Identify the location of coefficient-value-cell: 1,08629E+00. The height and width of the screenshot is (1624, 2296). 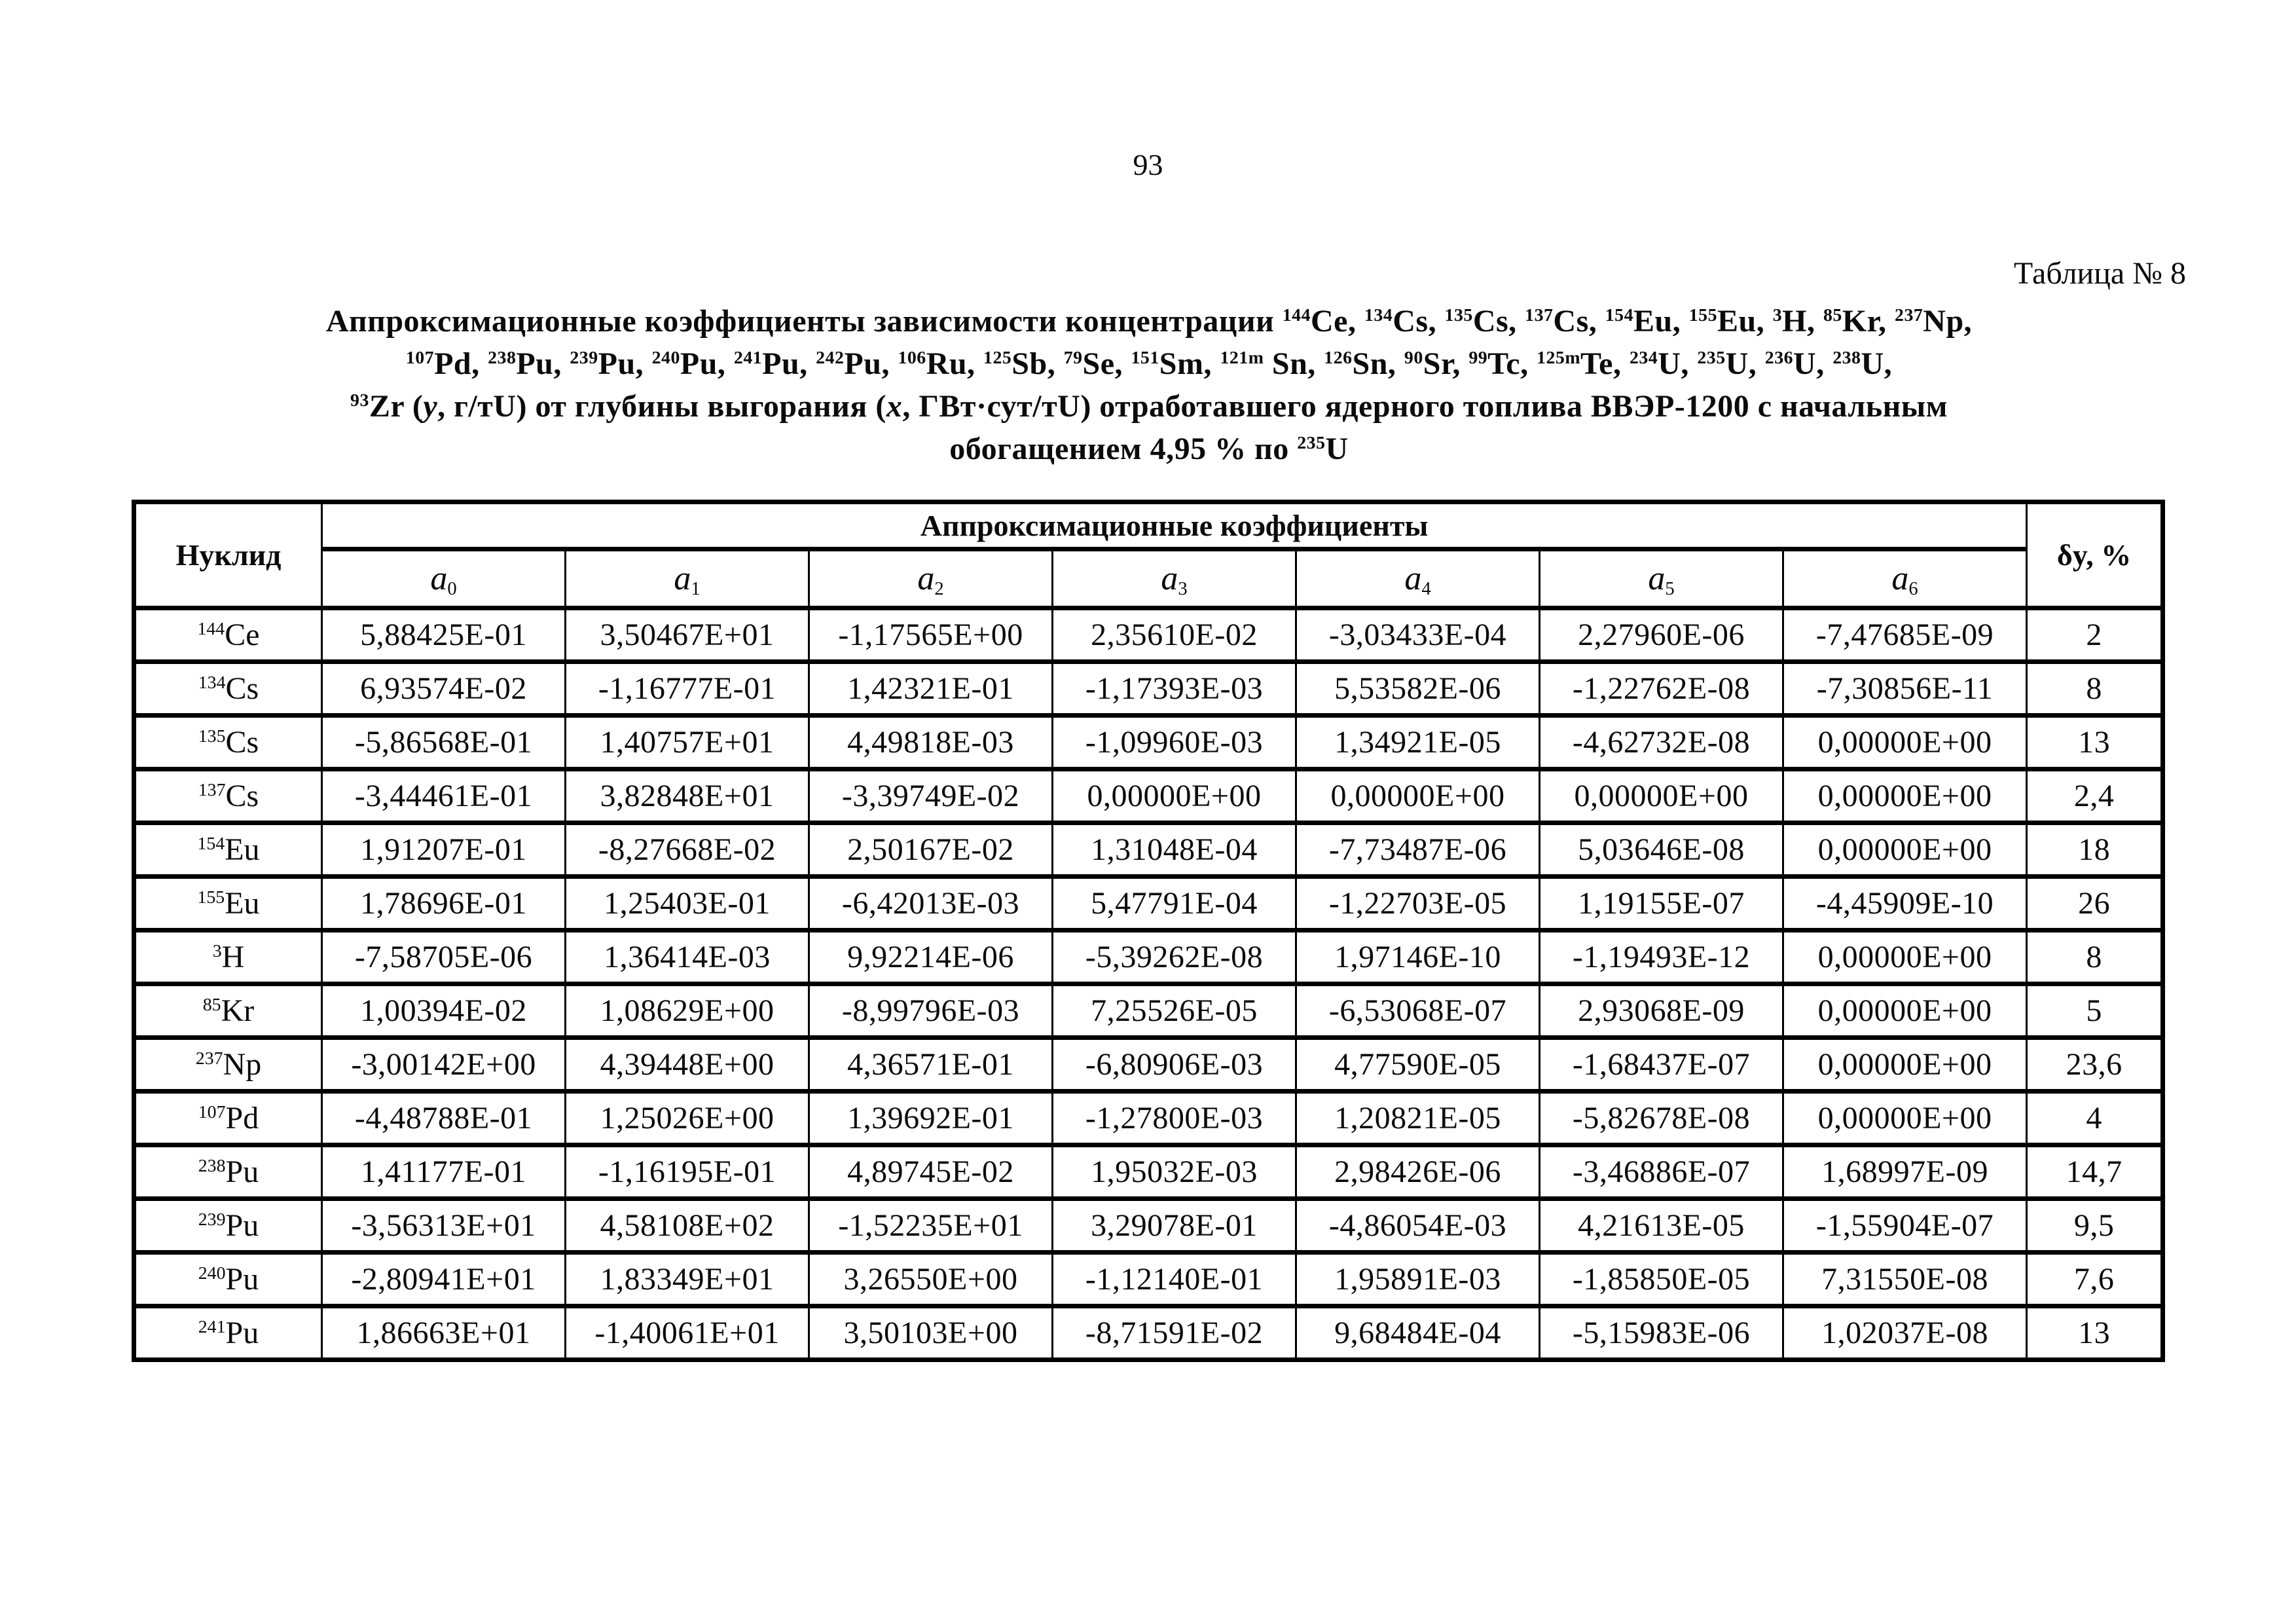
(687, 1011).